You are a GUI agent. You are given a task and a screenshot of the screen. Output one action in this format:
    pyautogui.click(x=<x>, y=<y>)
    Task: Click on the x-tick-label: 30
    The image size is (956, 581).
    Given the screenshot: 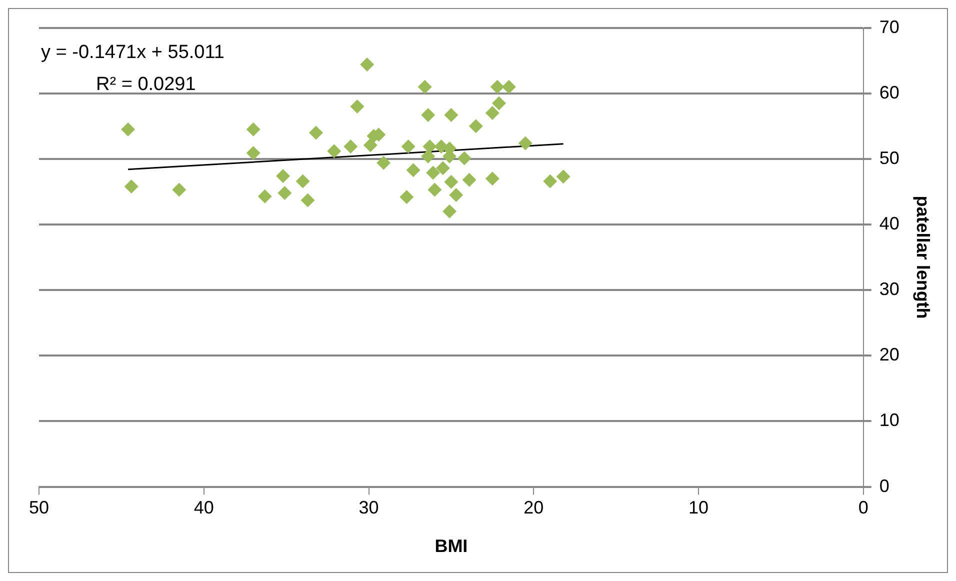 What is the action you would take?
    pyautogui.click(x=368, y=508)
    